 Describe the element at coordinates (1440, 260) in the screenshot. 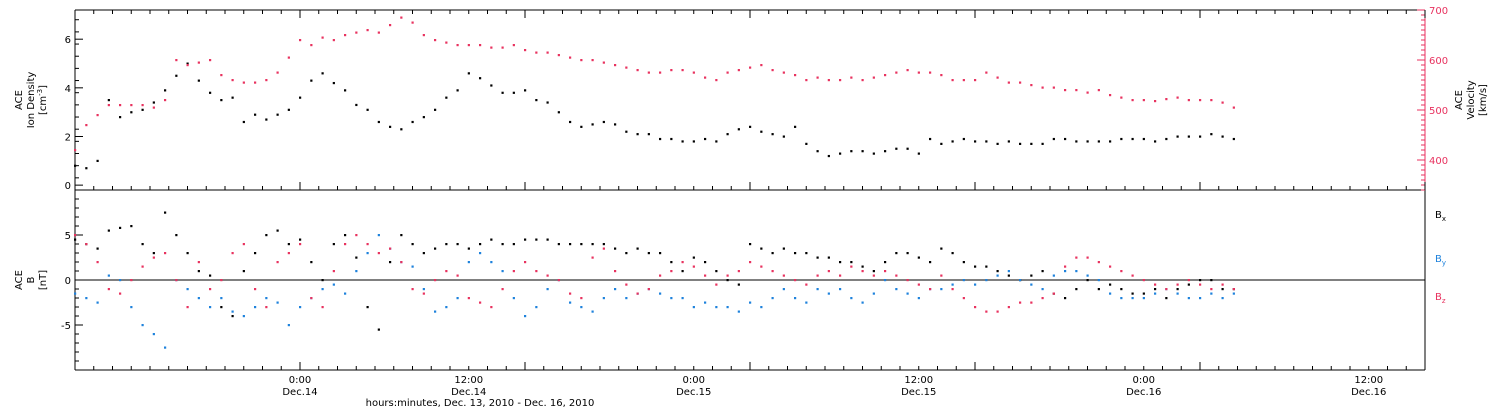

I see `legend-by: By` at that location.